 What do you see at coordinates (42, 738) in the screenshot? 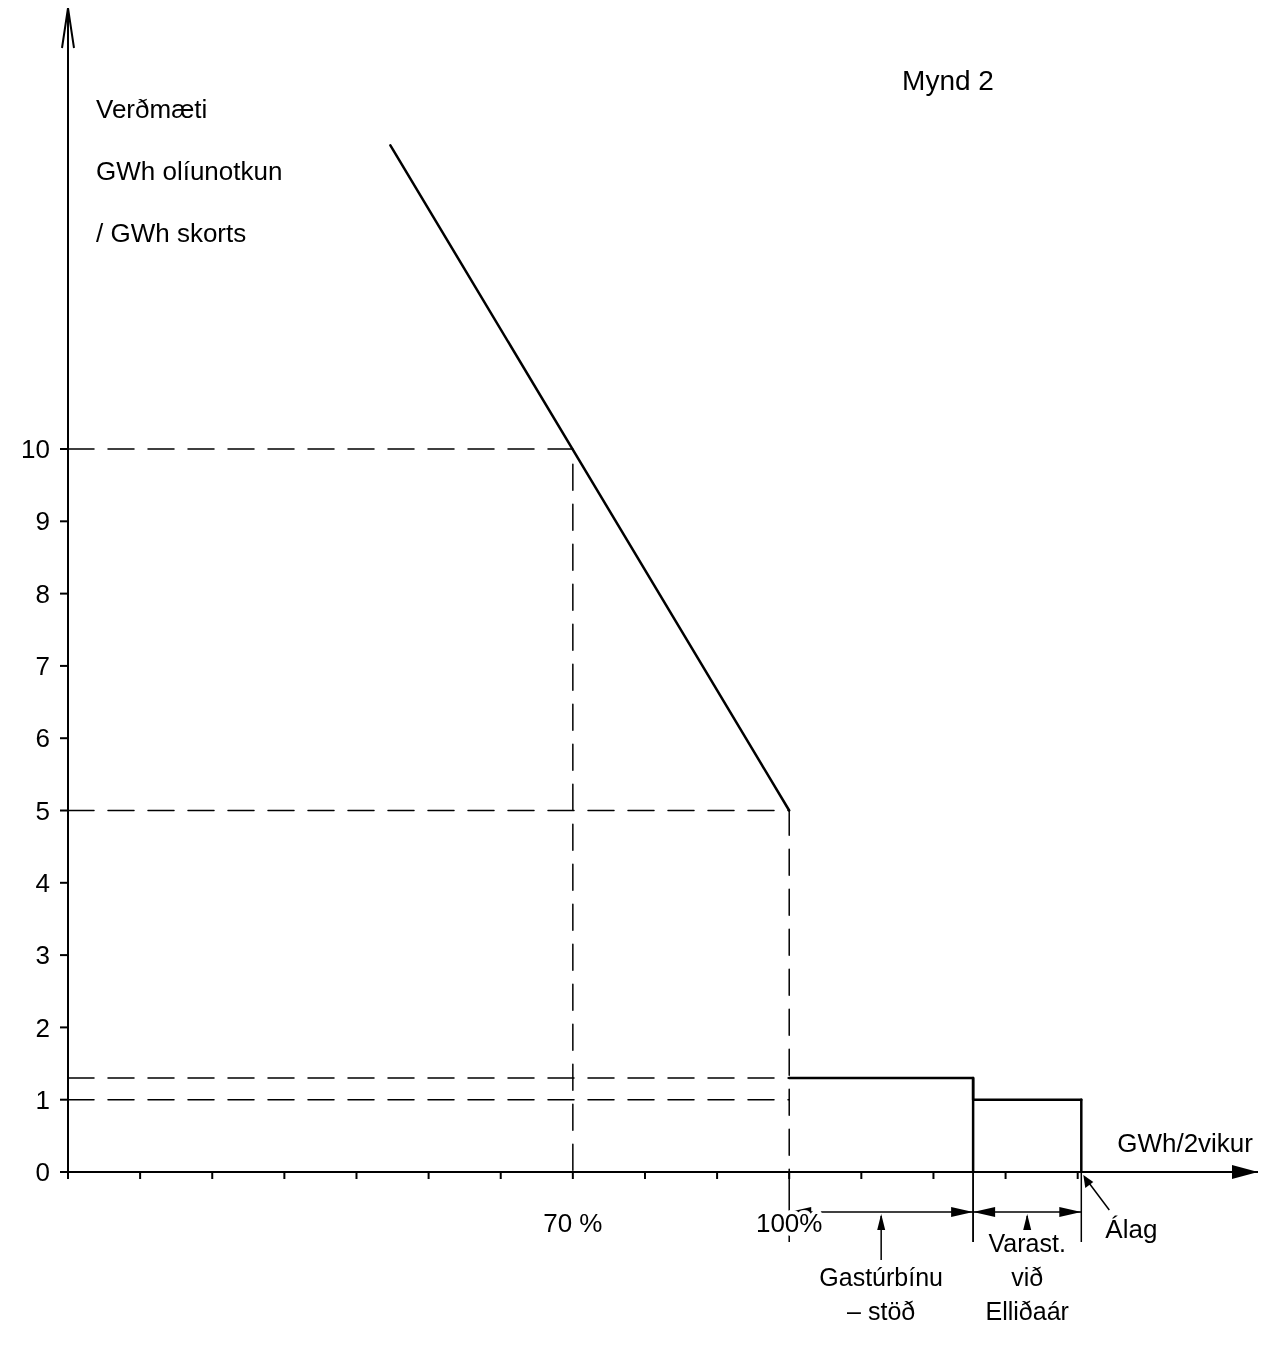
I see `y-tick-label: 6` at bounding box center [42, 738].